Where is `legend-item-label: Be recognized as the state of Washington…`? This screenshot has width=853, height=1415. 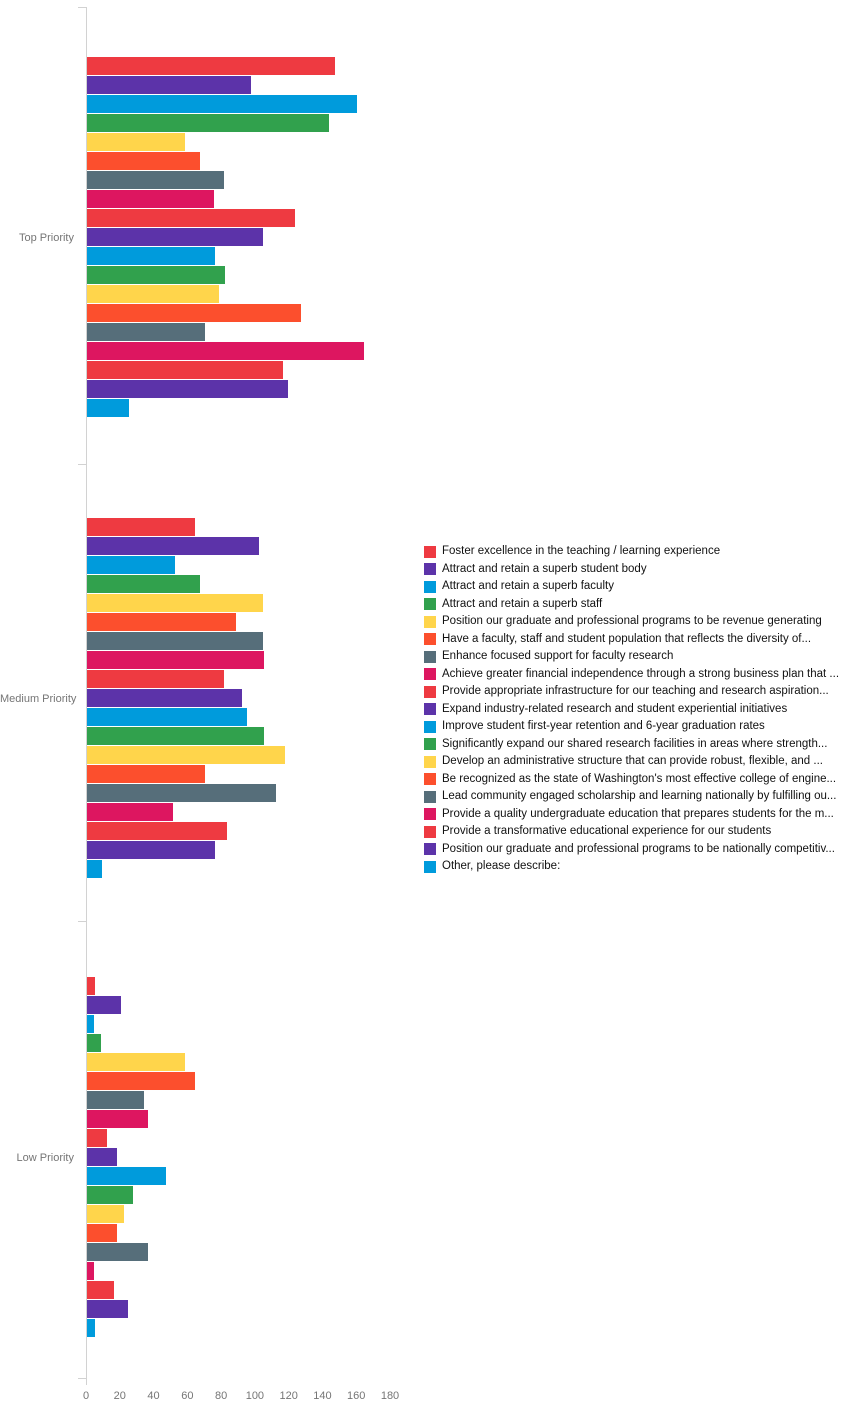
legend-item-label: Be recognized as the state of Washington… is located at coordinates (639, 778).